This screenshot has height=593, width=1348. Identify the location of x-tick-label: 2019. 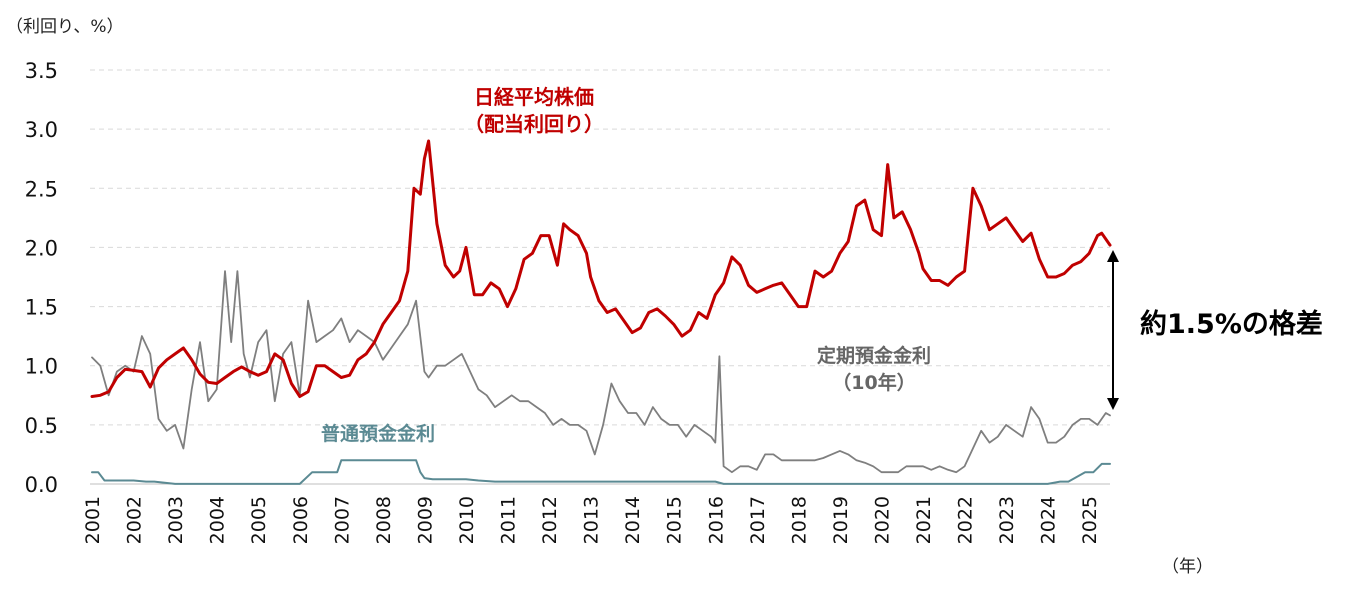
(841, 520).